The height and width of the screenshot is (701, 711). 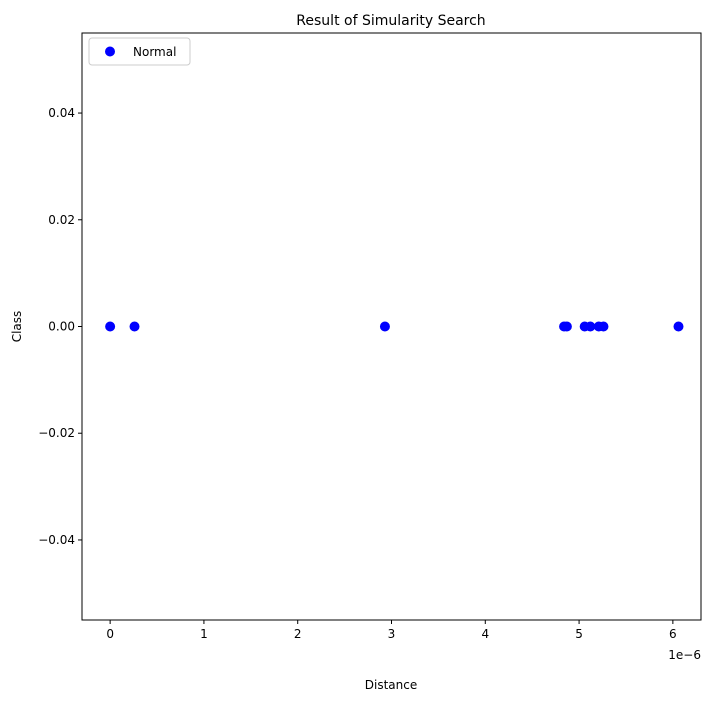 I want to click on x-tick-label: 5, so click(x=579, y=634).